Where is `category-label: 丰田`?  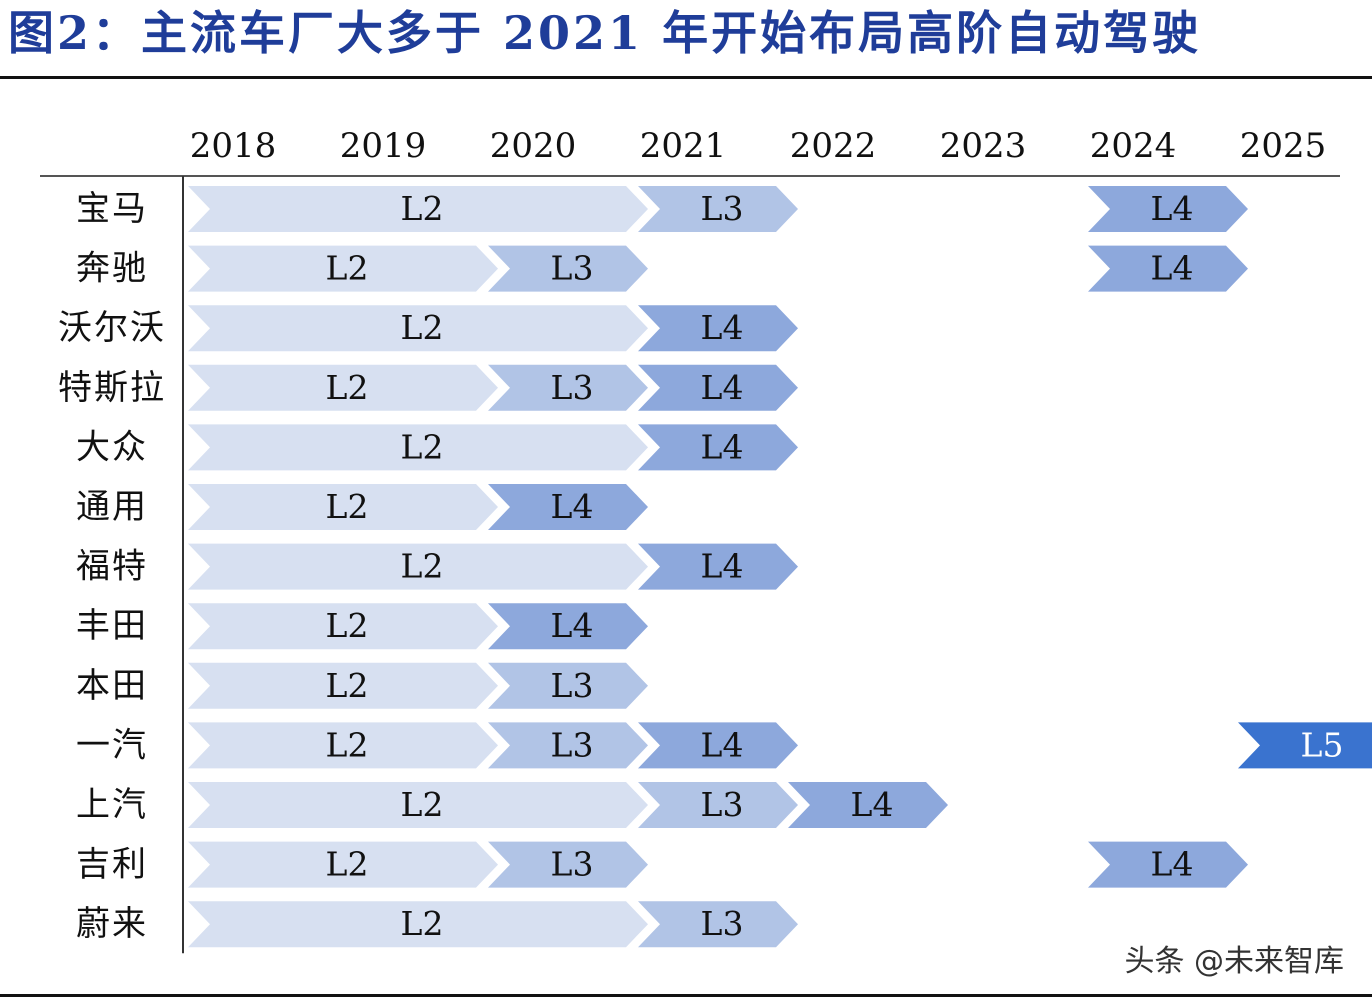
category-label: 丰田 is located at coordinates (112, 626).